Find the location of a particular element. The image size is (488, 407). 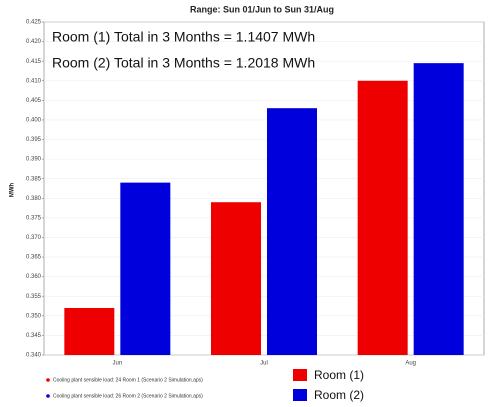

y-tick-label: 0.375 is located at coordinates (34, 218).